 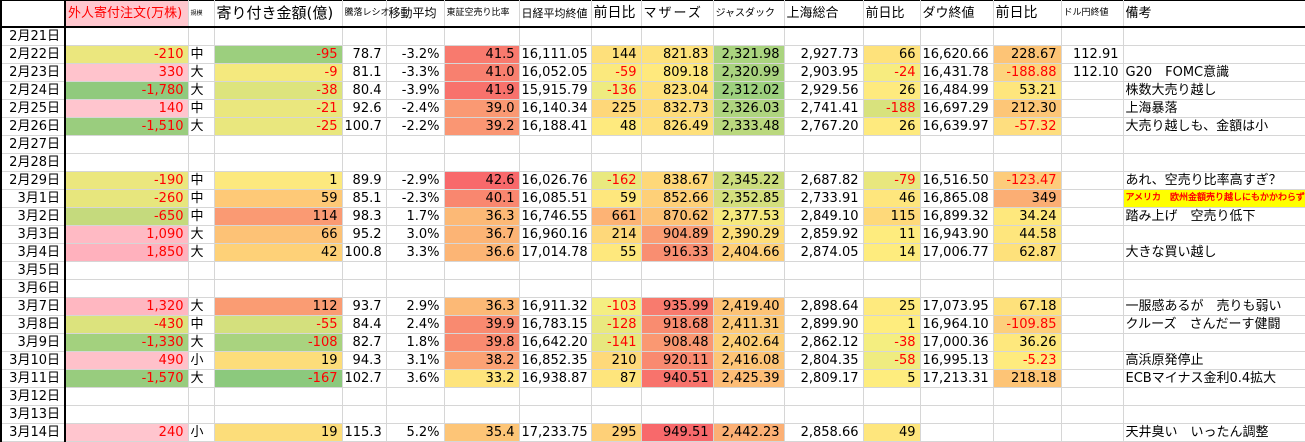 I want to click on cell-chg_shanghai: -188, so click(x=891, y=108).